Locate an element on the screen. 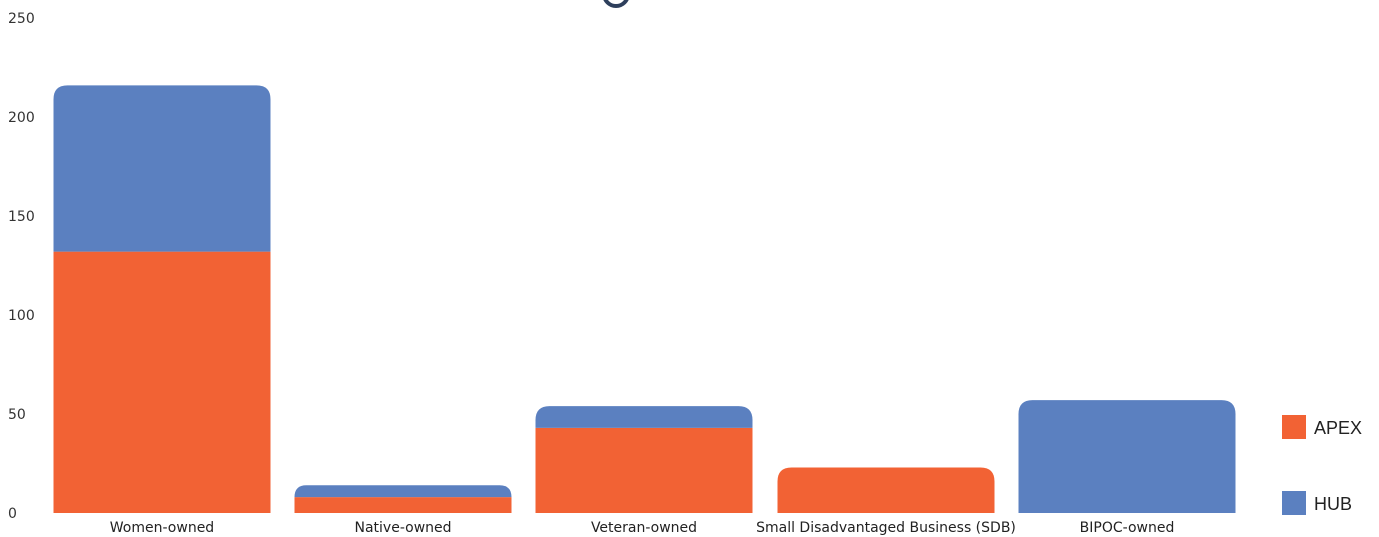  x-category-label: BIPOC-owned is located at coordinates (1127, 528).